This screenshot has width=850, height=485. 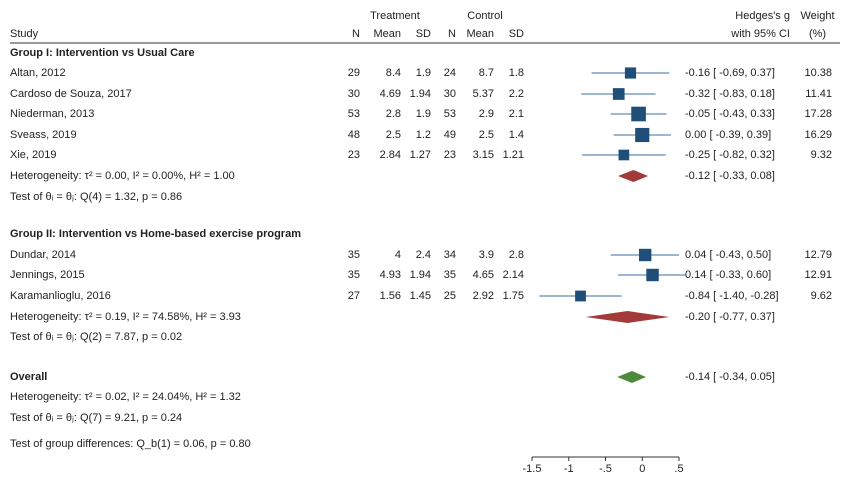 I want to click on header-control-mean: Mean, so click(x=480, y=34).